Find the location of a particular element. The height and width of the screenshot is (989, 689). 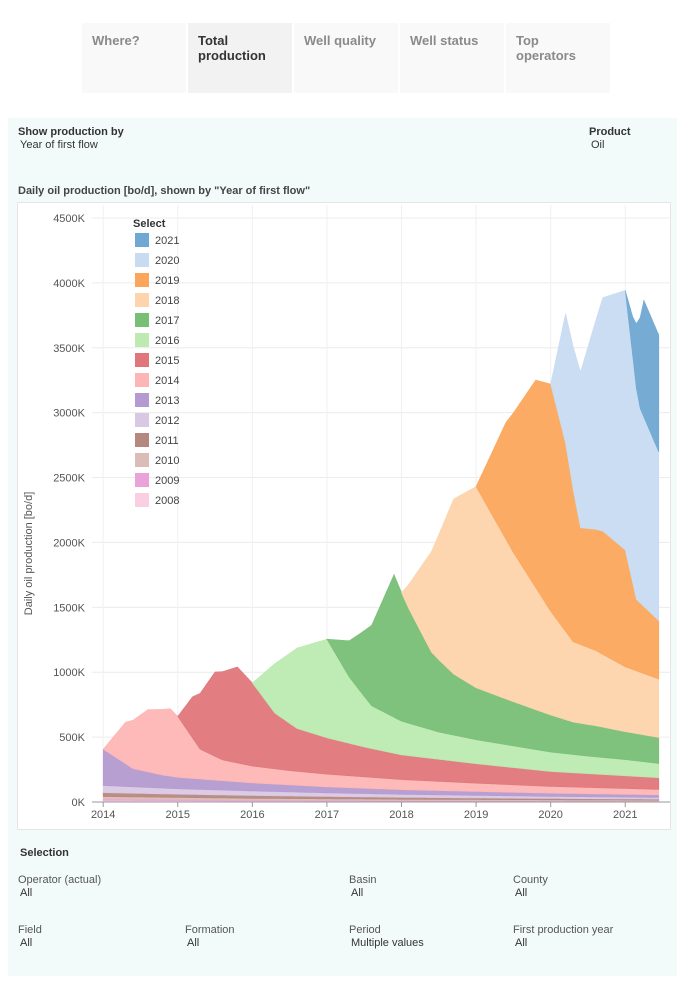

product-label: Product is located at coordinates (610, 132).